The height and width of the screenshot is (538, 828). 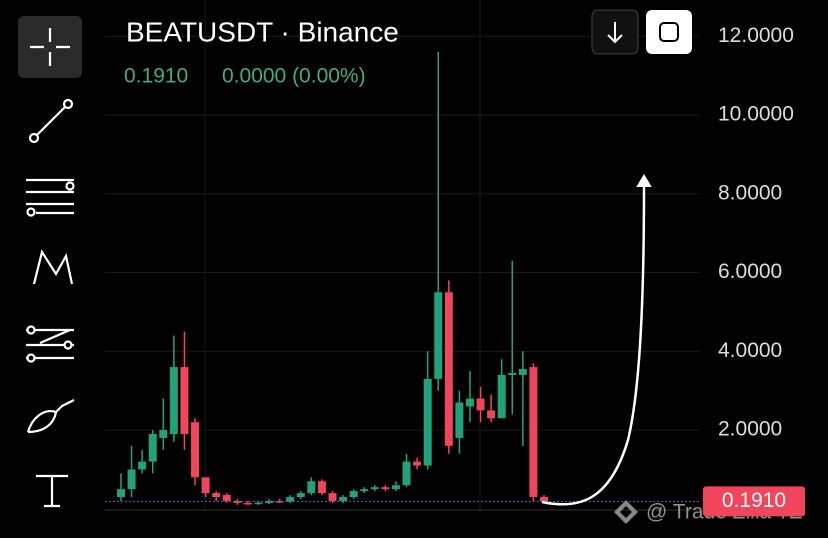 What do you see at coordinates (51, 121) in the screenshot?
I see `trendline-tool` at bounding box center [51, 121].